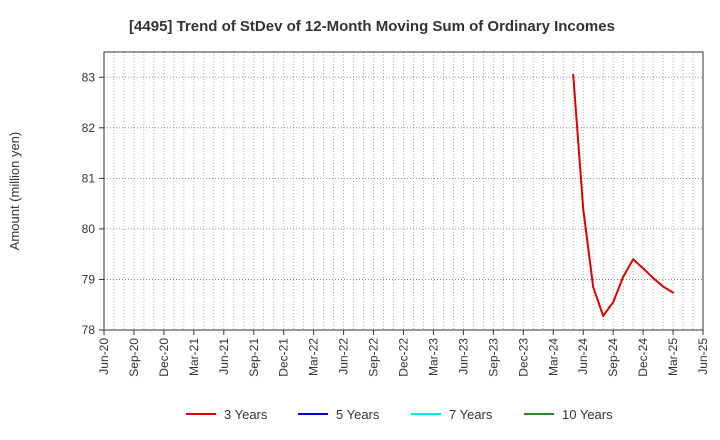 The height and width of the screenshot is (440, 720). Describe the element at coordinates (463, 356) in the screenshot. I see `x-tick-label: Jun-23` at that location.